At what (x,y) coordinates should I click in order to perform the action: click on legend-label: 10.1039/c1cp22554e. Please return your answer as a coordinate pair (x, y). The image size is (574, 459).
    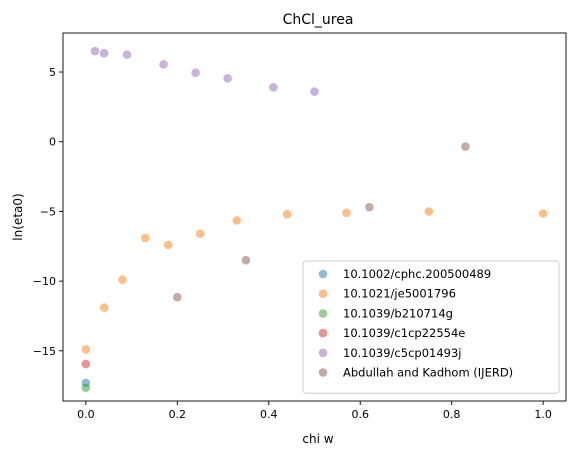
    Looking at the image, I should click on (404, 333).